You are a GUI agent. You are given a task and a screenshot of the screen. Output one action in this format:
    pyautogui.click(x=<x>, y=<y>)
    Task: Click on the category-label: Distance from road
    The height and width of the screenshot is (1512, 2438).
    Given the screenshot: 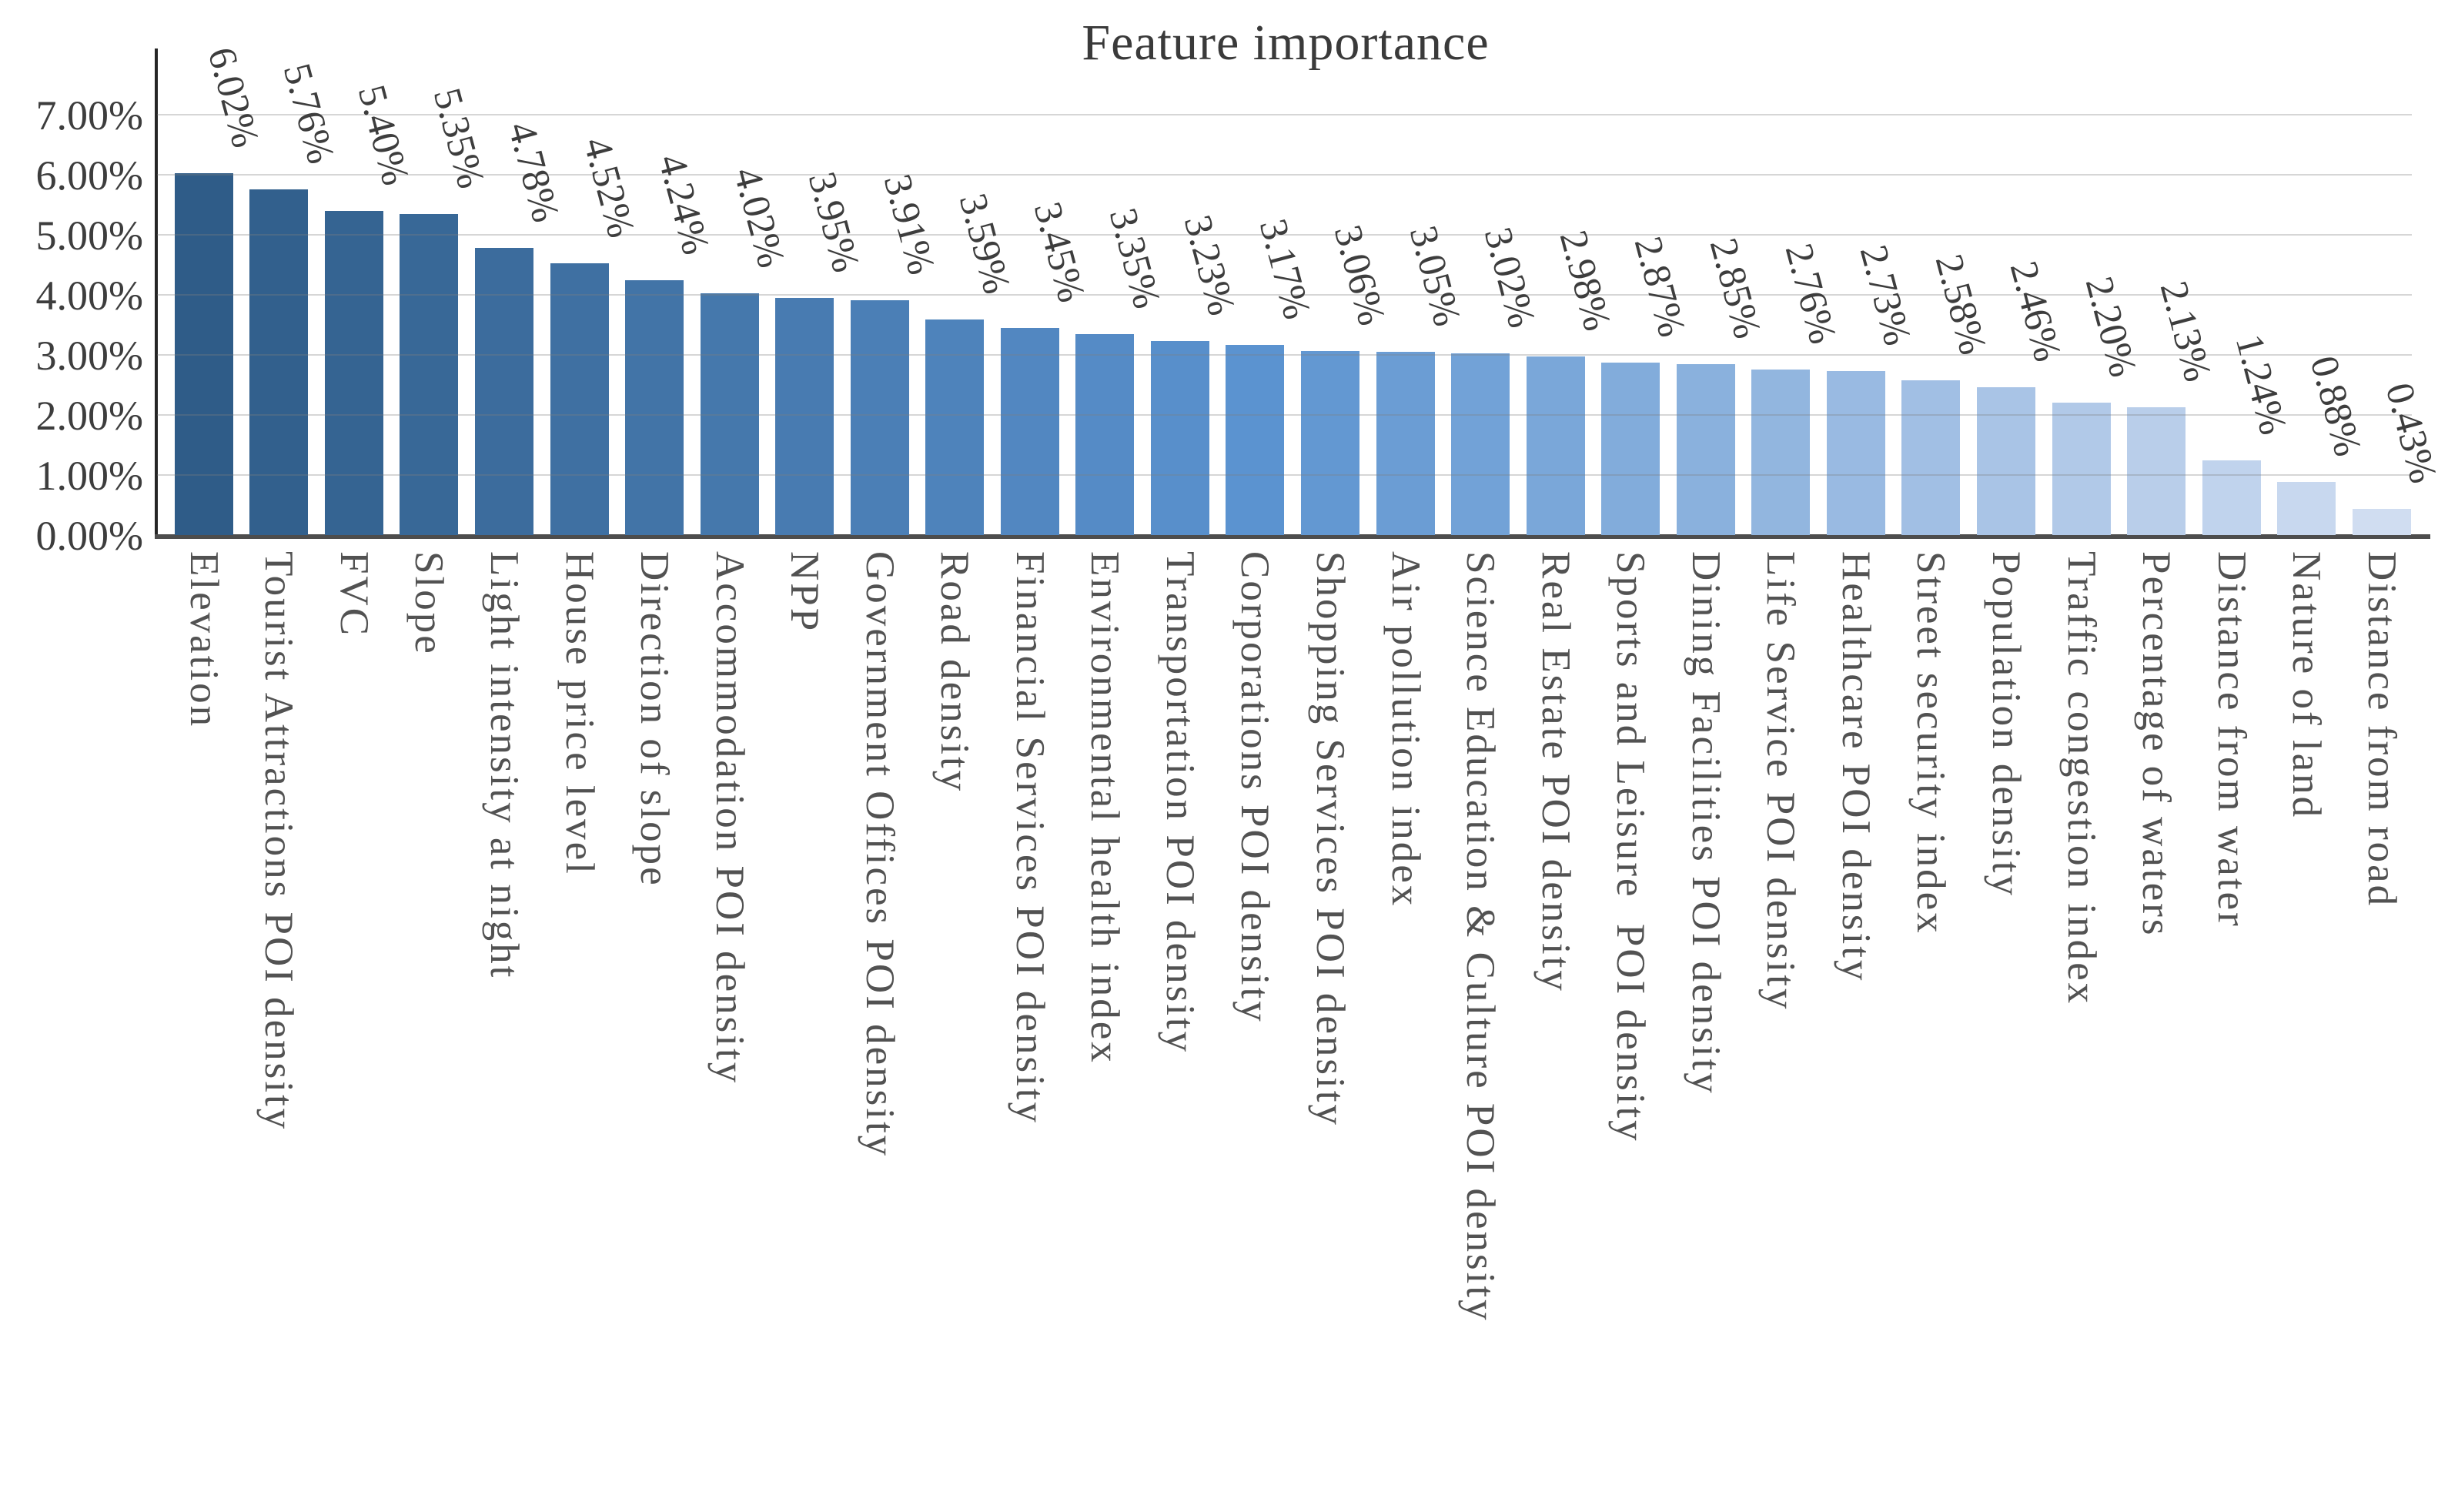 What is the action you would take?
    pyautogui.click(x=2381, y=729)
    